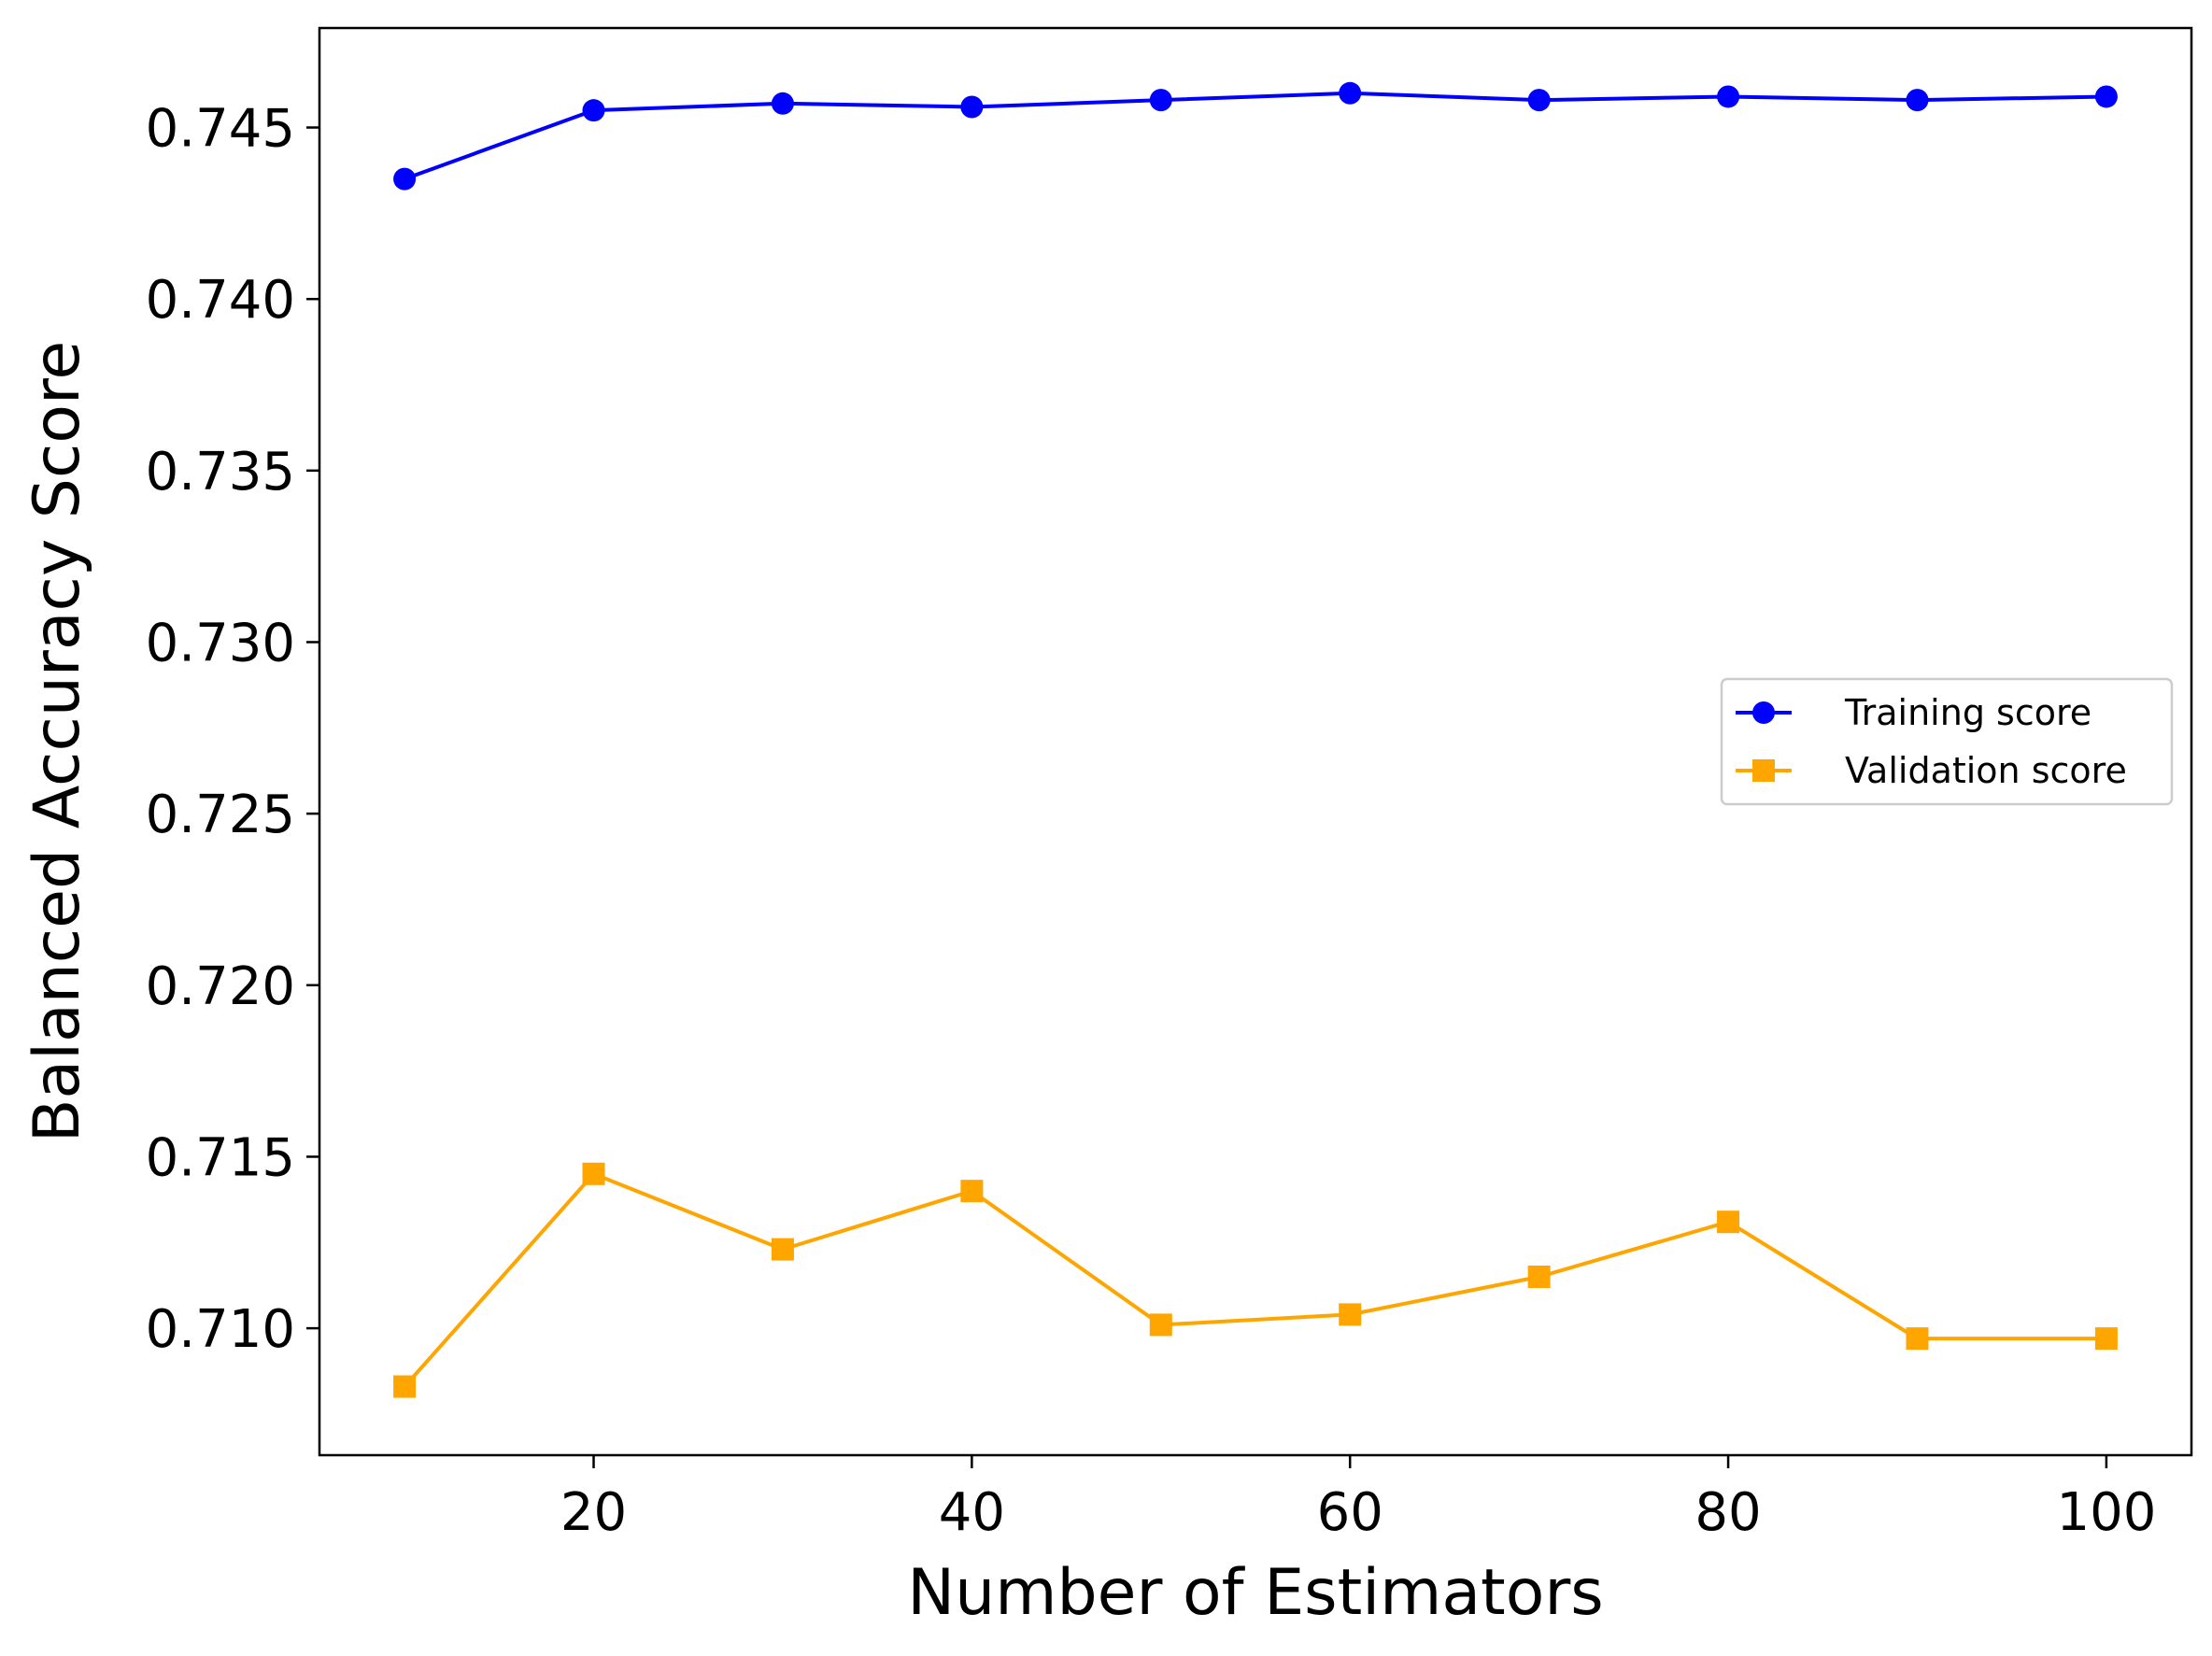  What do you see at coordinates (2106, 1512) in the screenshot?
I see `x-tick-label: 100` at bounding box center [2106, 1512].